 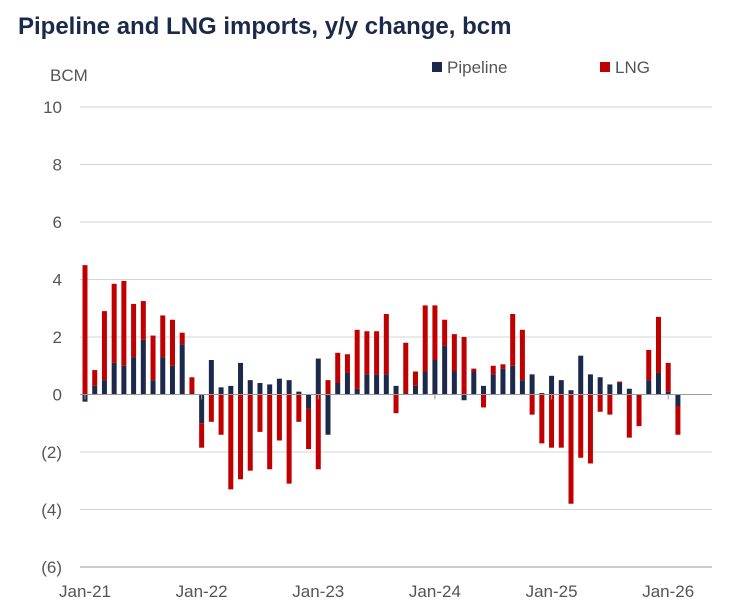 I want to click on y-axis-label: BCM, so click(x=69, y=75).